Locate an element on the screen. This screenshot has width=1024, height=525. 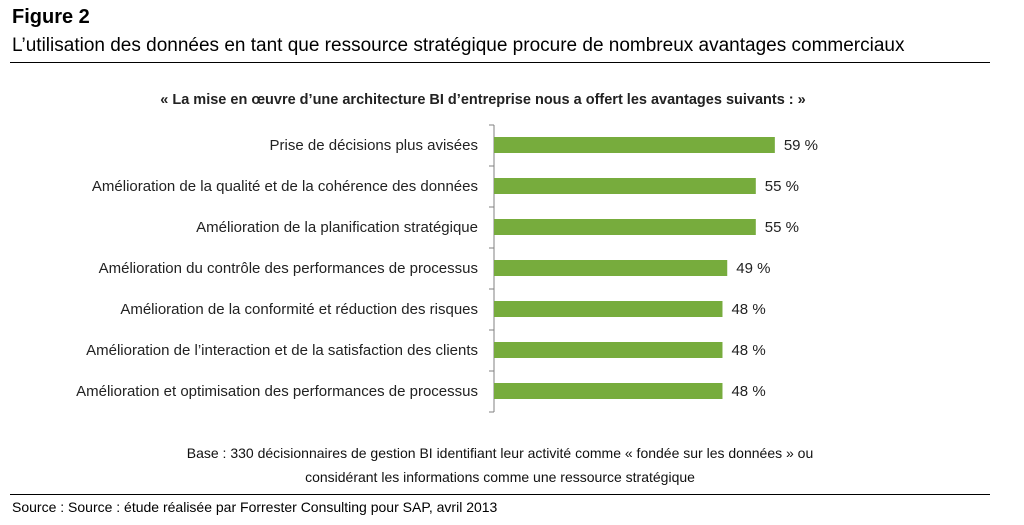
category-label: Prise de décisions plus avisées is located at coordinates (374, 145).